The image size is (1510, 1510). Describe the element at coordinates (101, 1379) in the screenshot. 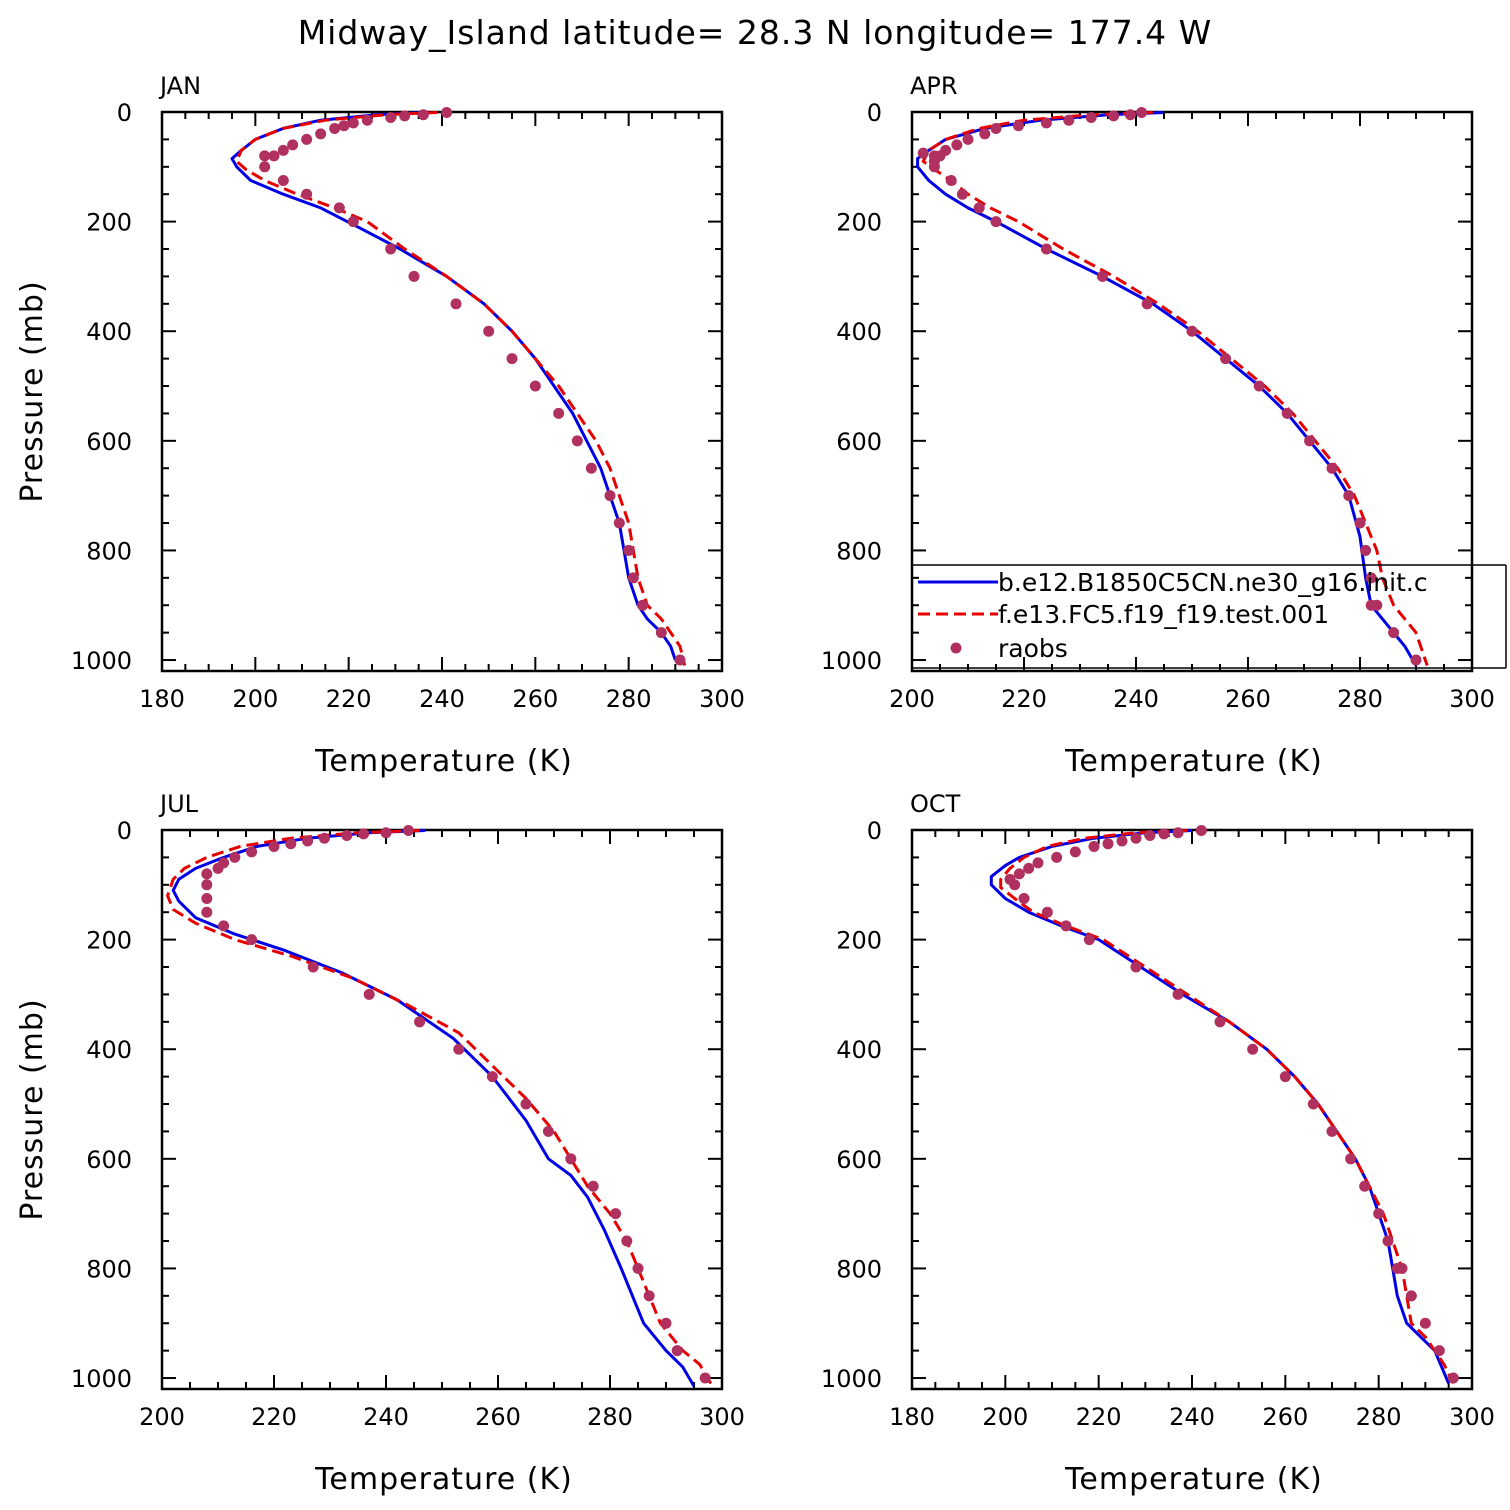

I see `y-tick-label: 1000` at that location.